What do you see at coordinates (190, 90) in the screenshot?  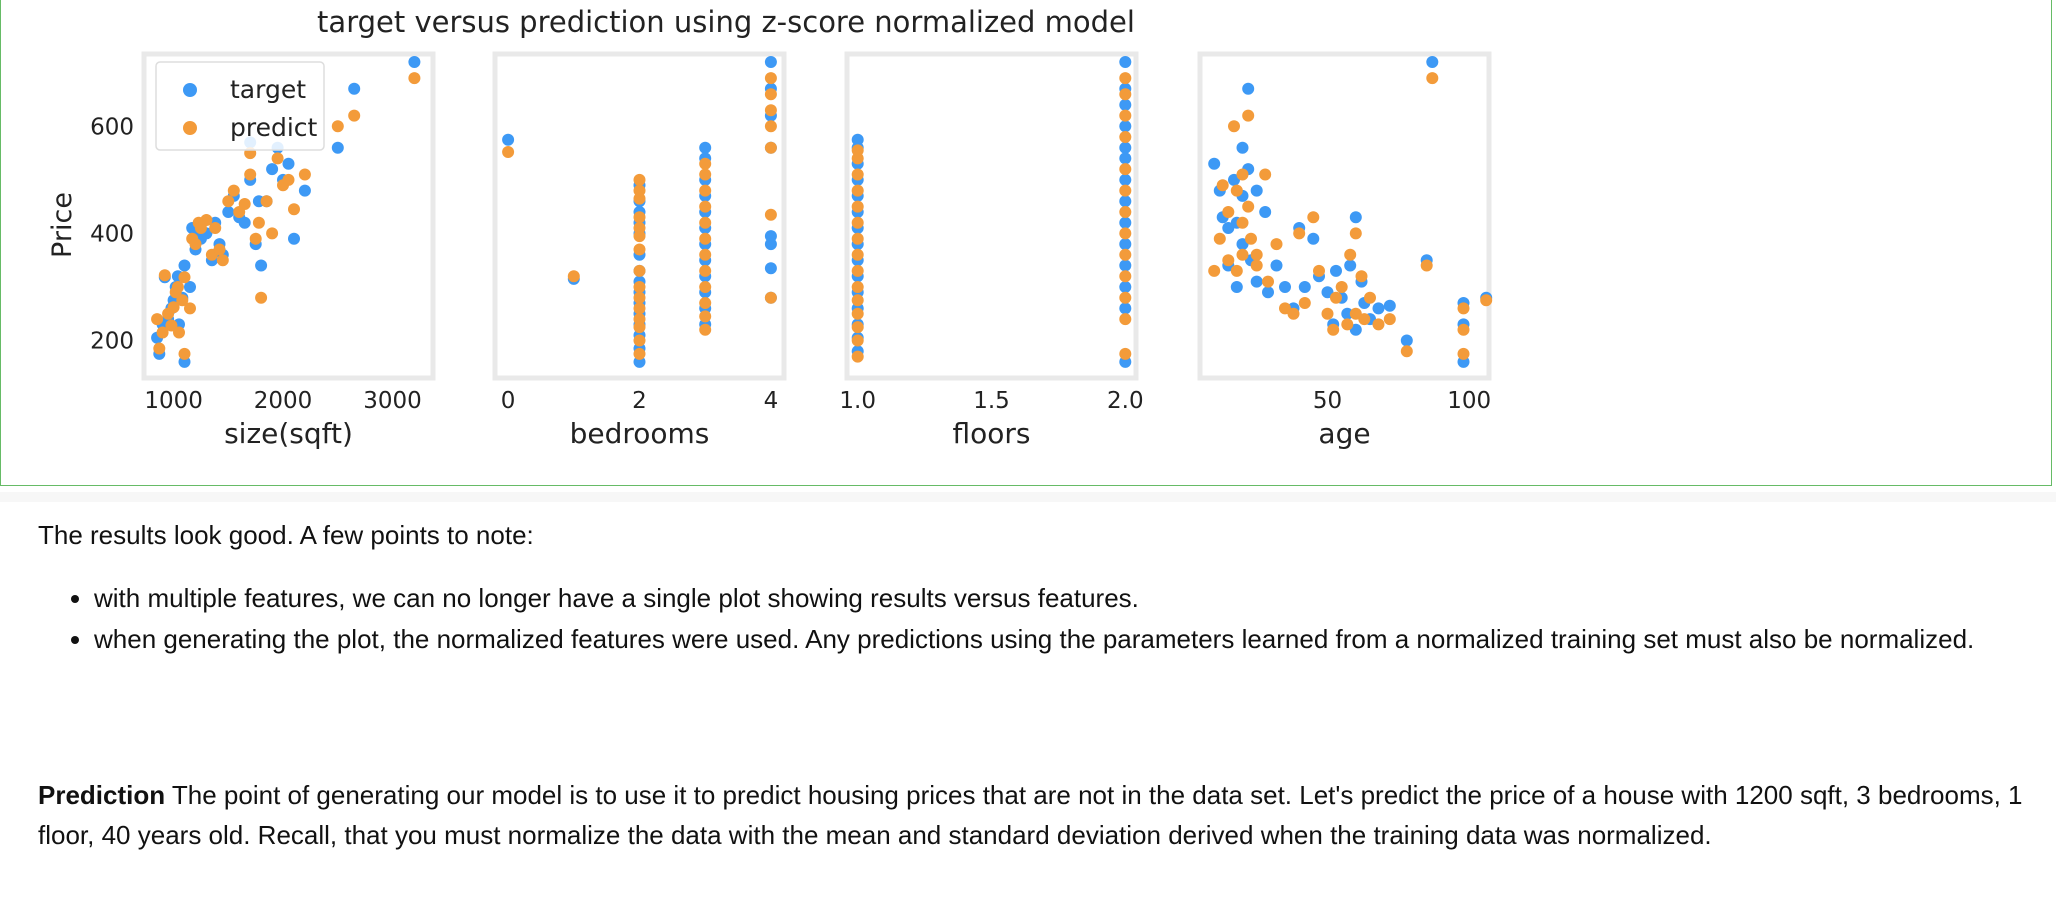 I see `legend-target-marker` at bounding box center [190, 90].